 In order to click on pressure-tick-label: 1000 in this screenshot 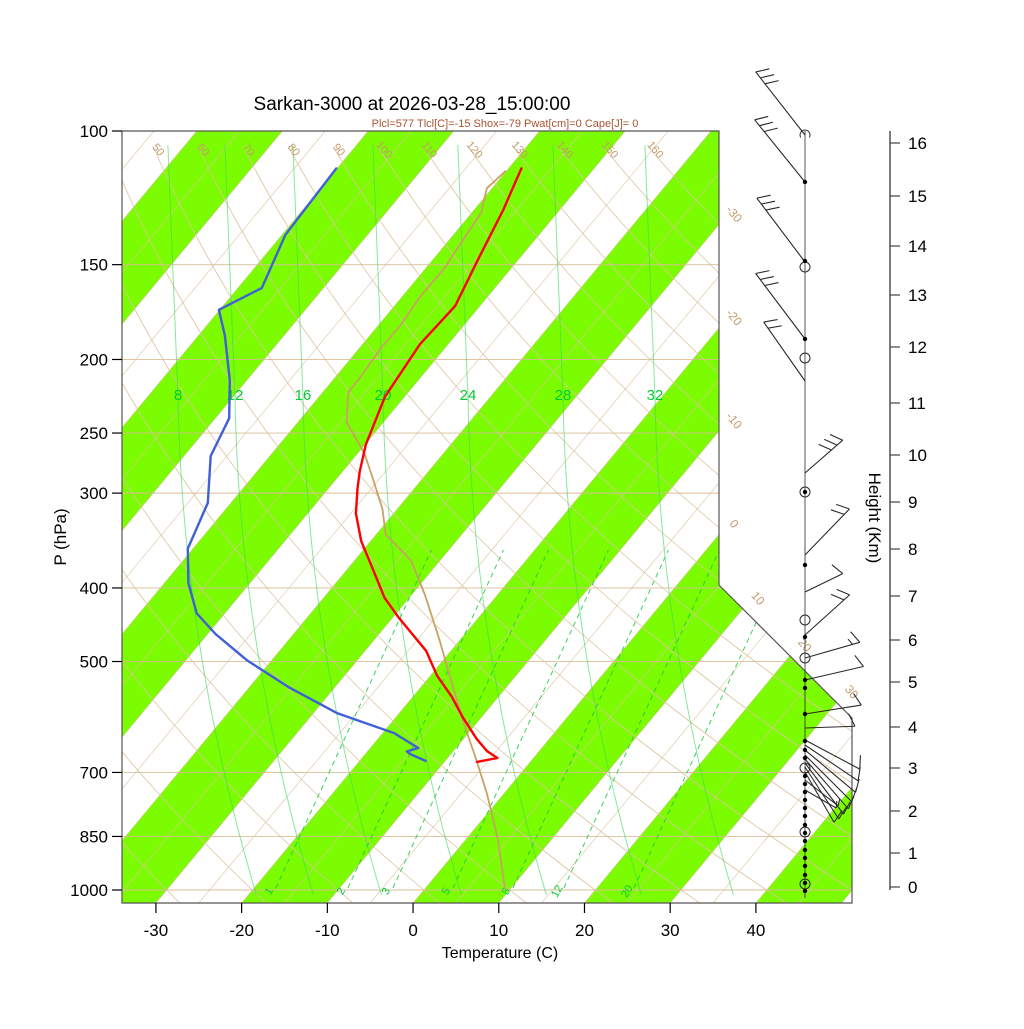, I will do `click(89, 890)`.